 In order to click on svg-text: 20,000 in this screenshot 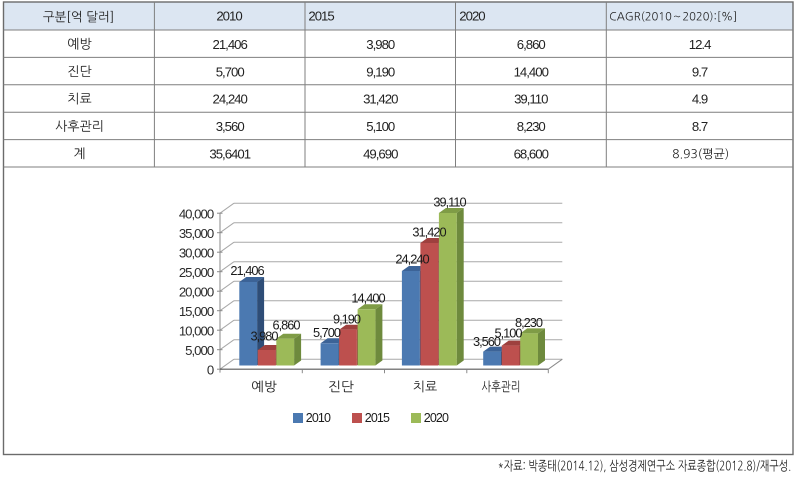, I will do `click(196, 292)`.